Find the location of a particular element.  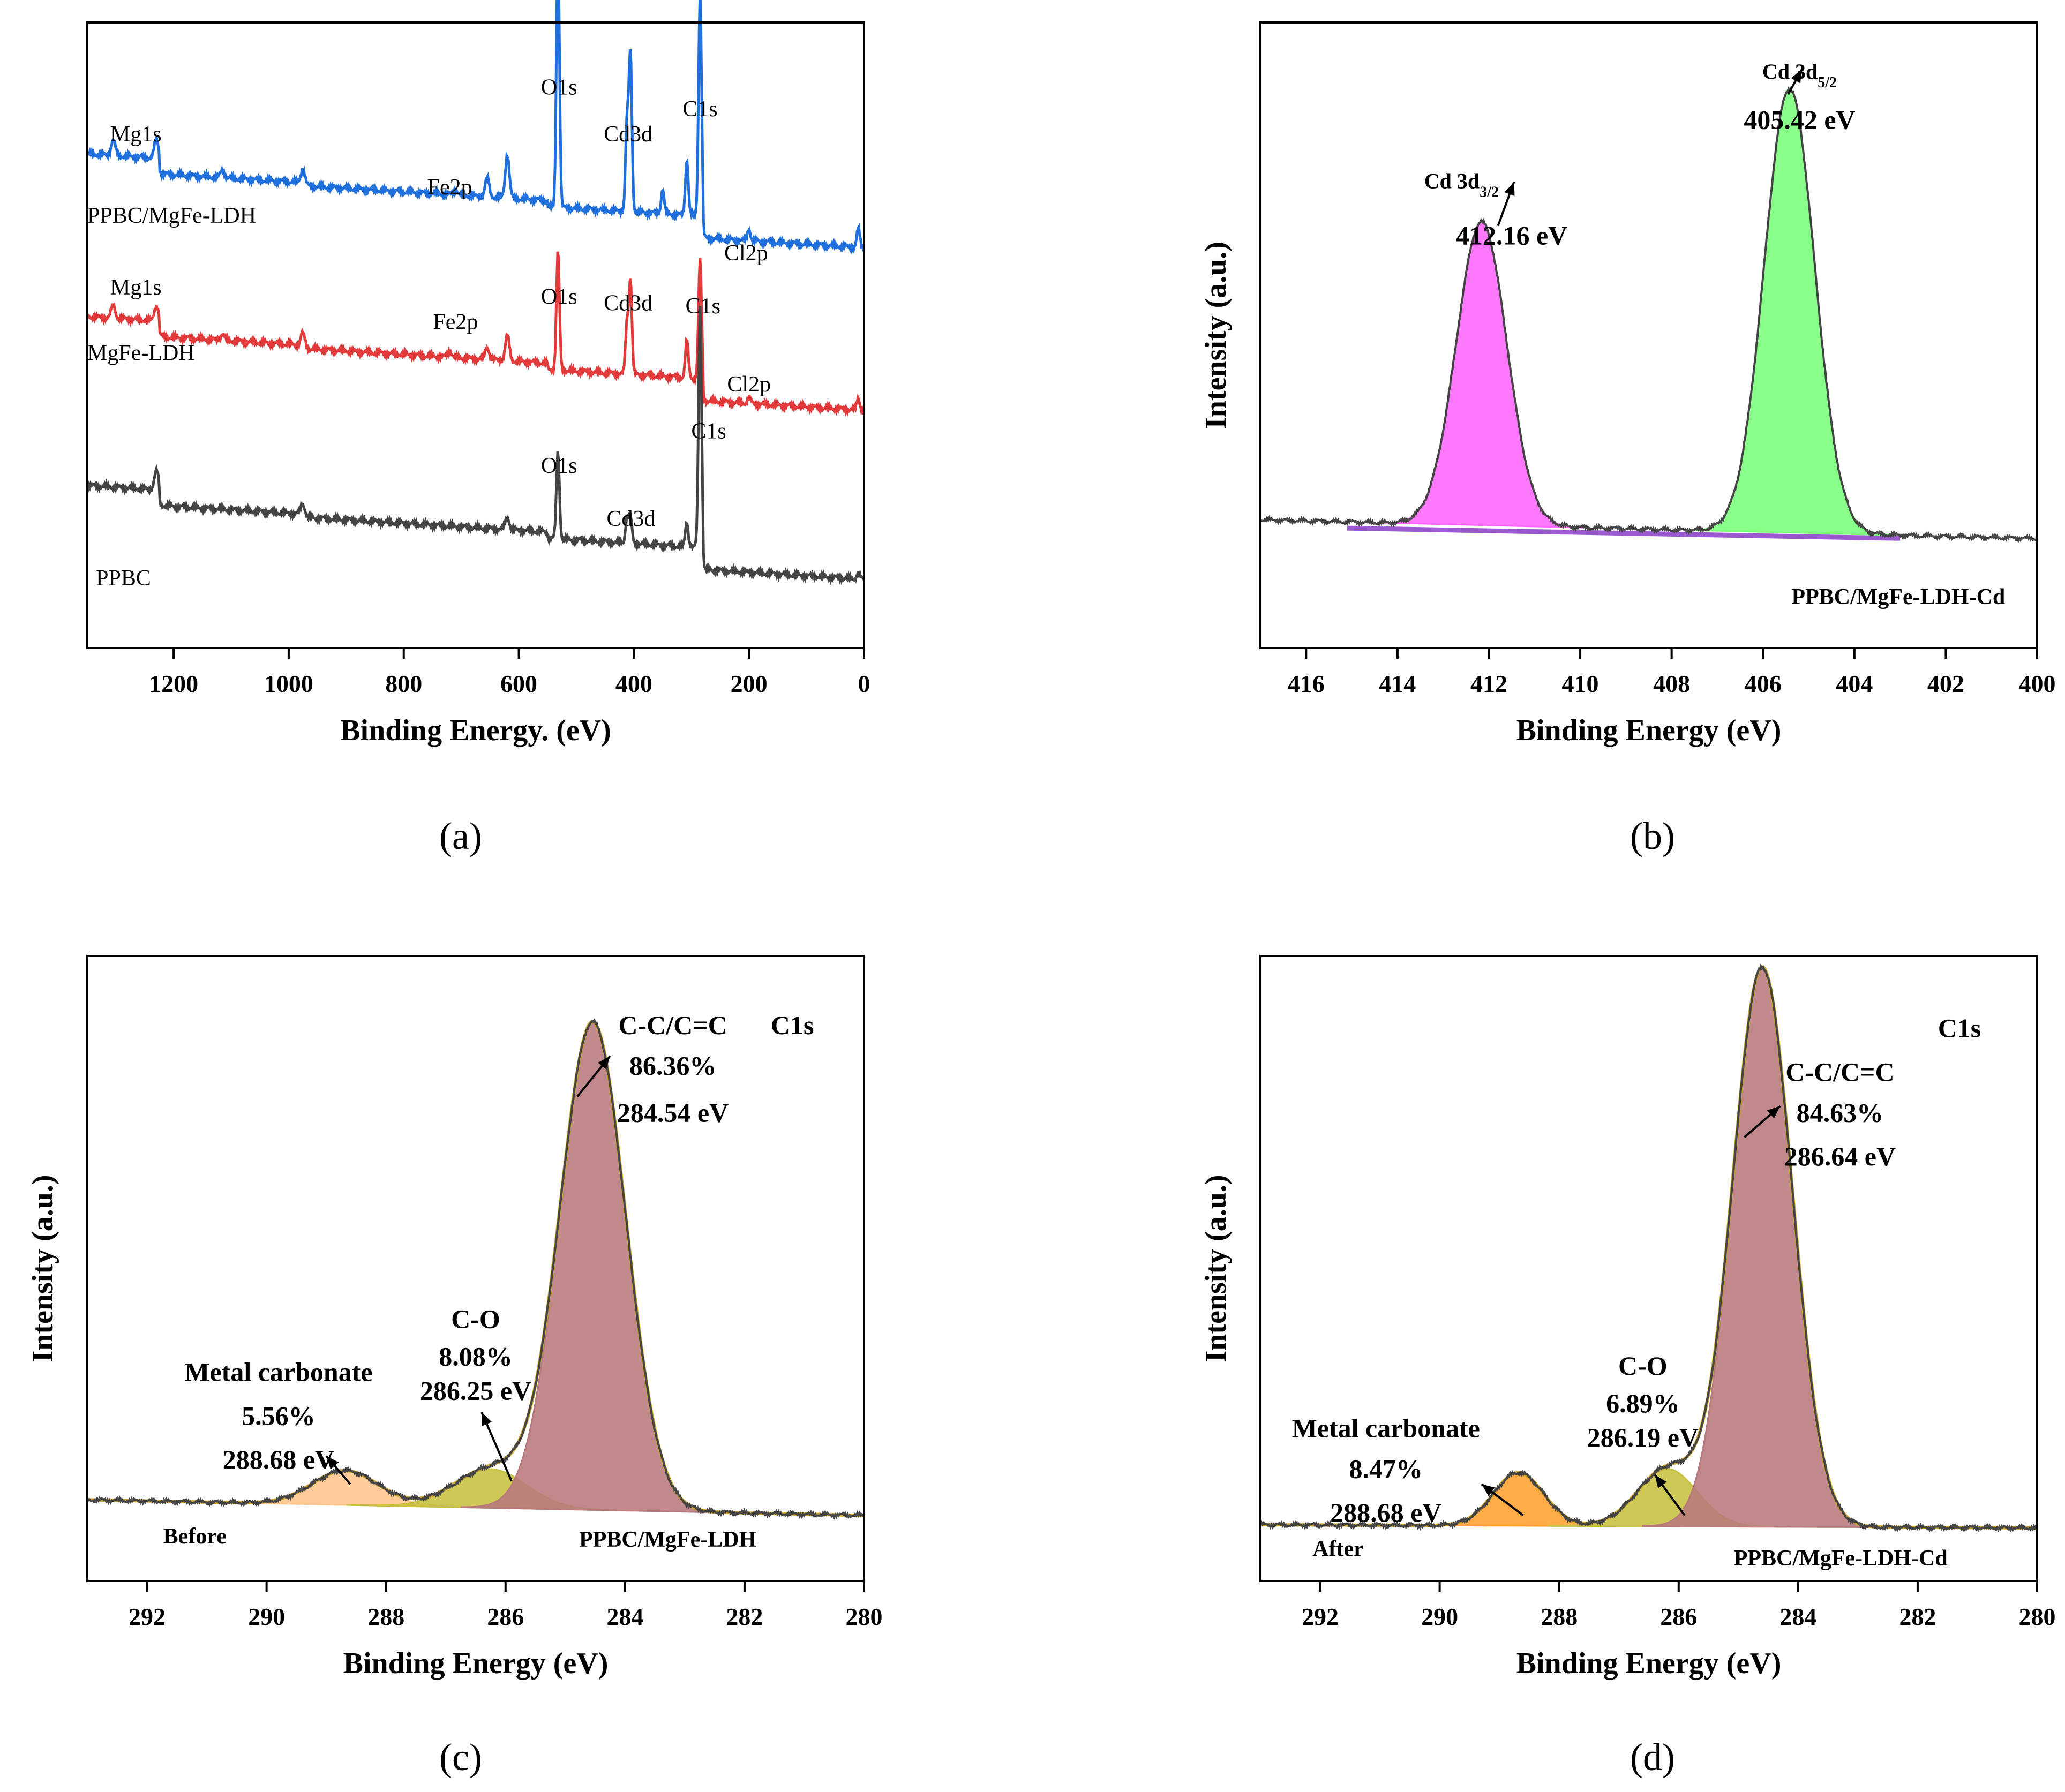

x-tick-label: 1200 is located at coordinates (173, 683).